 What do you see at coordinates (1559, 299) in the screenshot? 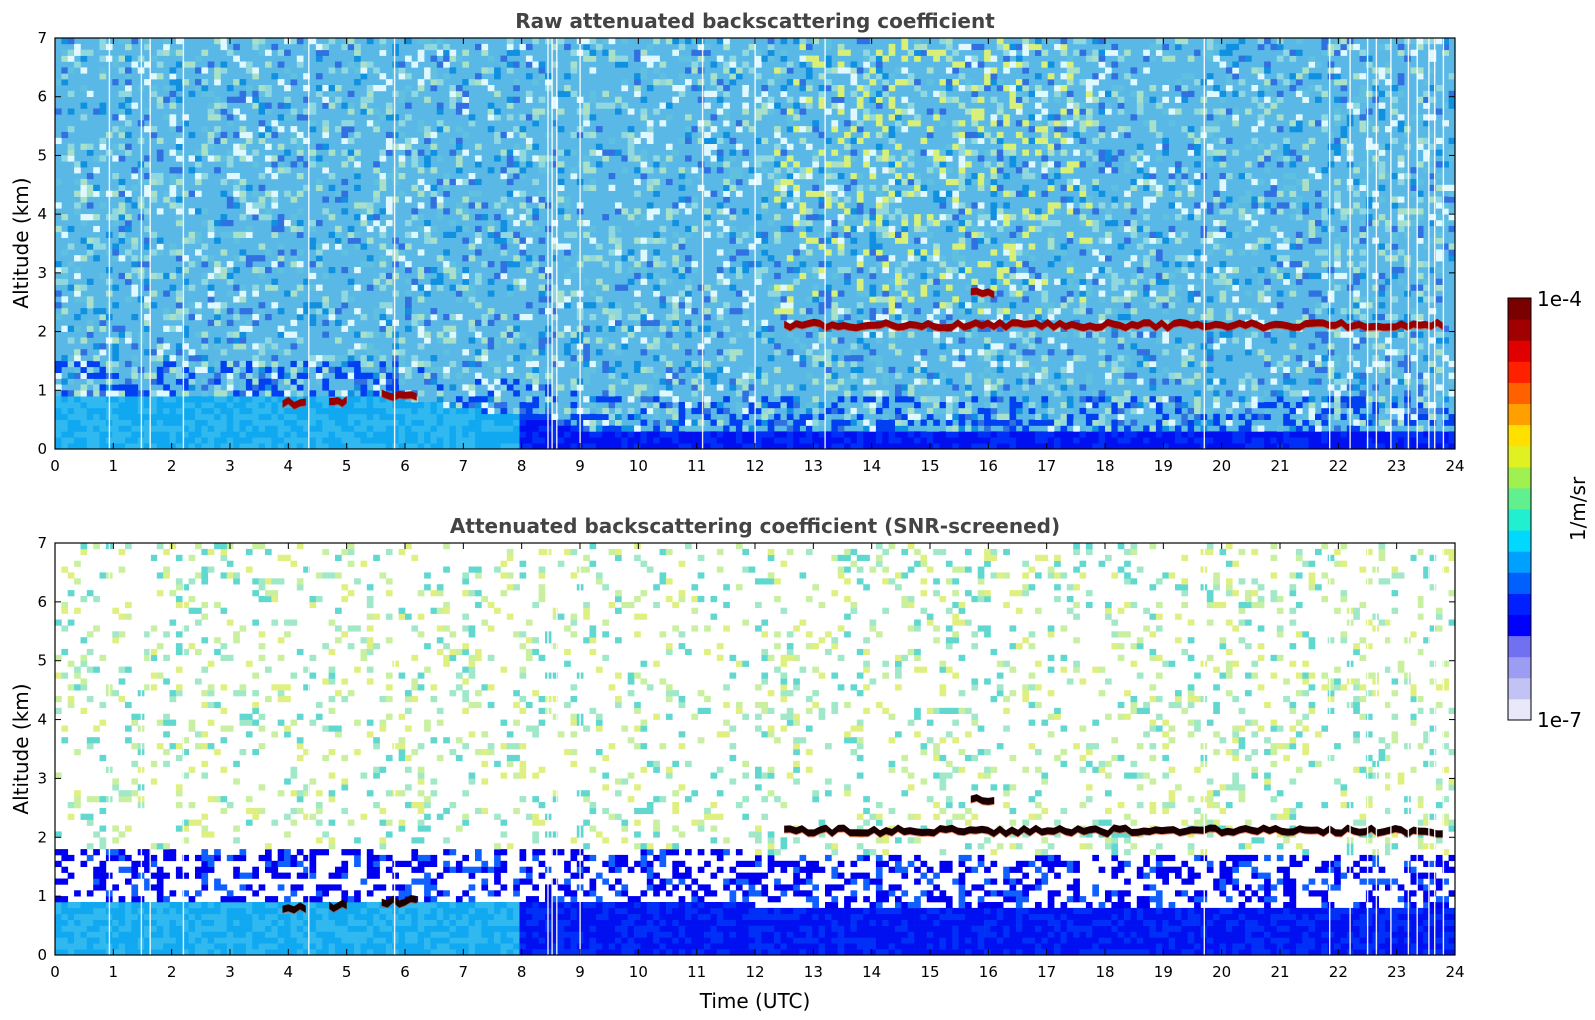
I see `colorbar-max-label: 1e-4` at bounding box center [1559, 299].